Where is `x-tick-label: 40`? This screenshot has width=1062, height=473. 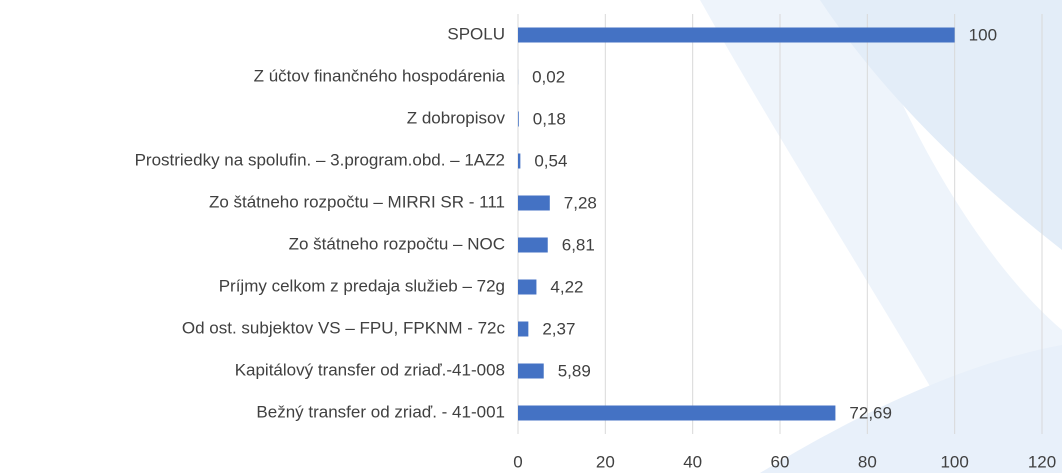 x-tick-label: 40 is located at coordinates (692, 461).